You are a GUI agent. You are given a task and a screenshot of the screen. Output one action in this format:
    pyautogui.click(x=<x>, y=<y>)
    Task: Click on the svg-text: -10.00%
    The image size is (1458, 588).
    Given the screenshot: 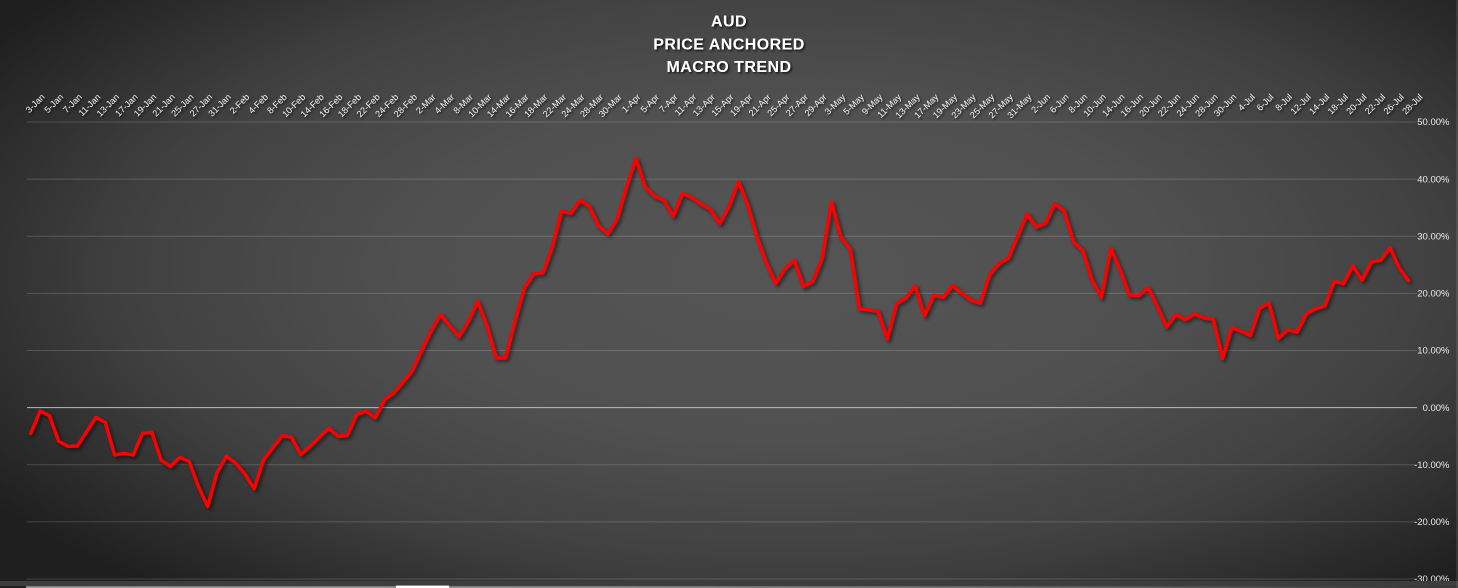 What is the action you would take?
    pyautogui.click(x=1432, y=465)
    